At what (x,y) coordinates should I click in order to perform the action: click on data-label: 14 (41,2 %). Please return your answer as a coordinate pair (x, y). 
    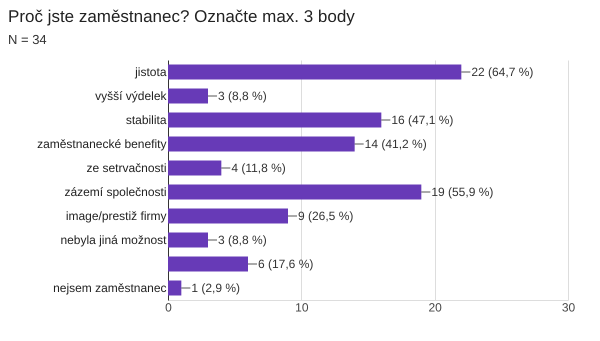
    Looking at the image, I should click on (395, 144).